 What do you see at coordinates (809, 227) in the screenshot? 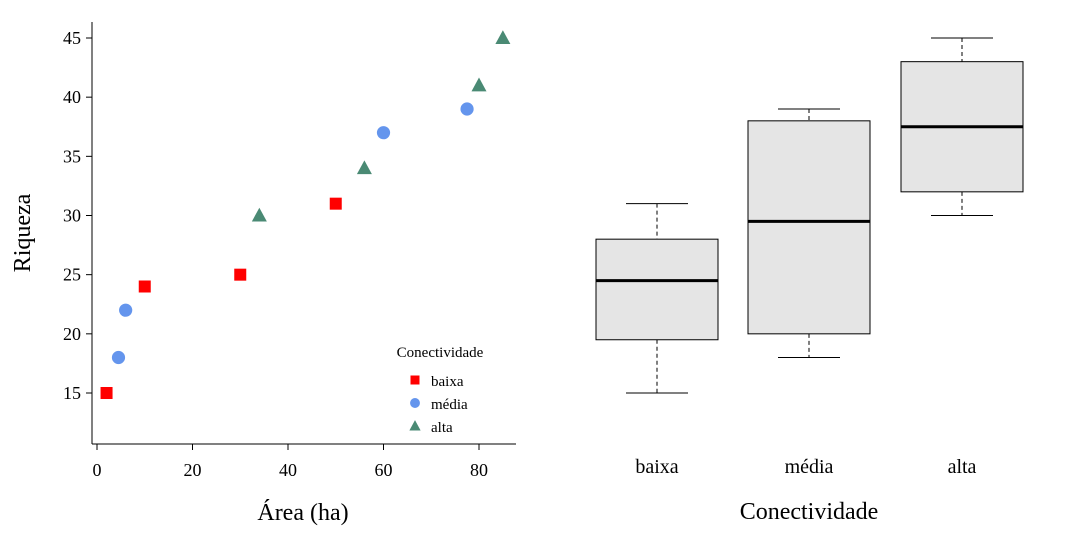
I see `box-média` at bounding box center [809, 227].